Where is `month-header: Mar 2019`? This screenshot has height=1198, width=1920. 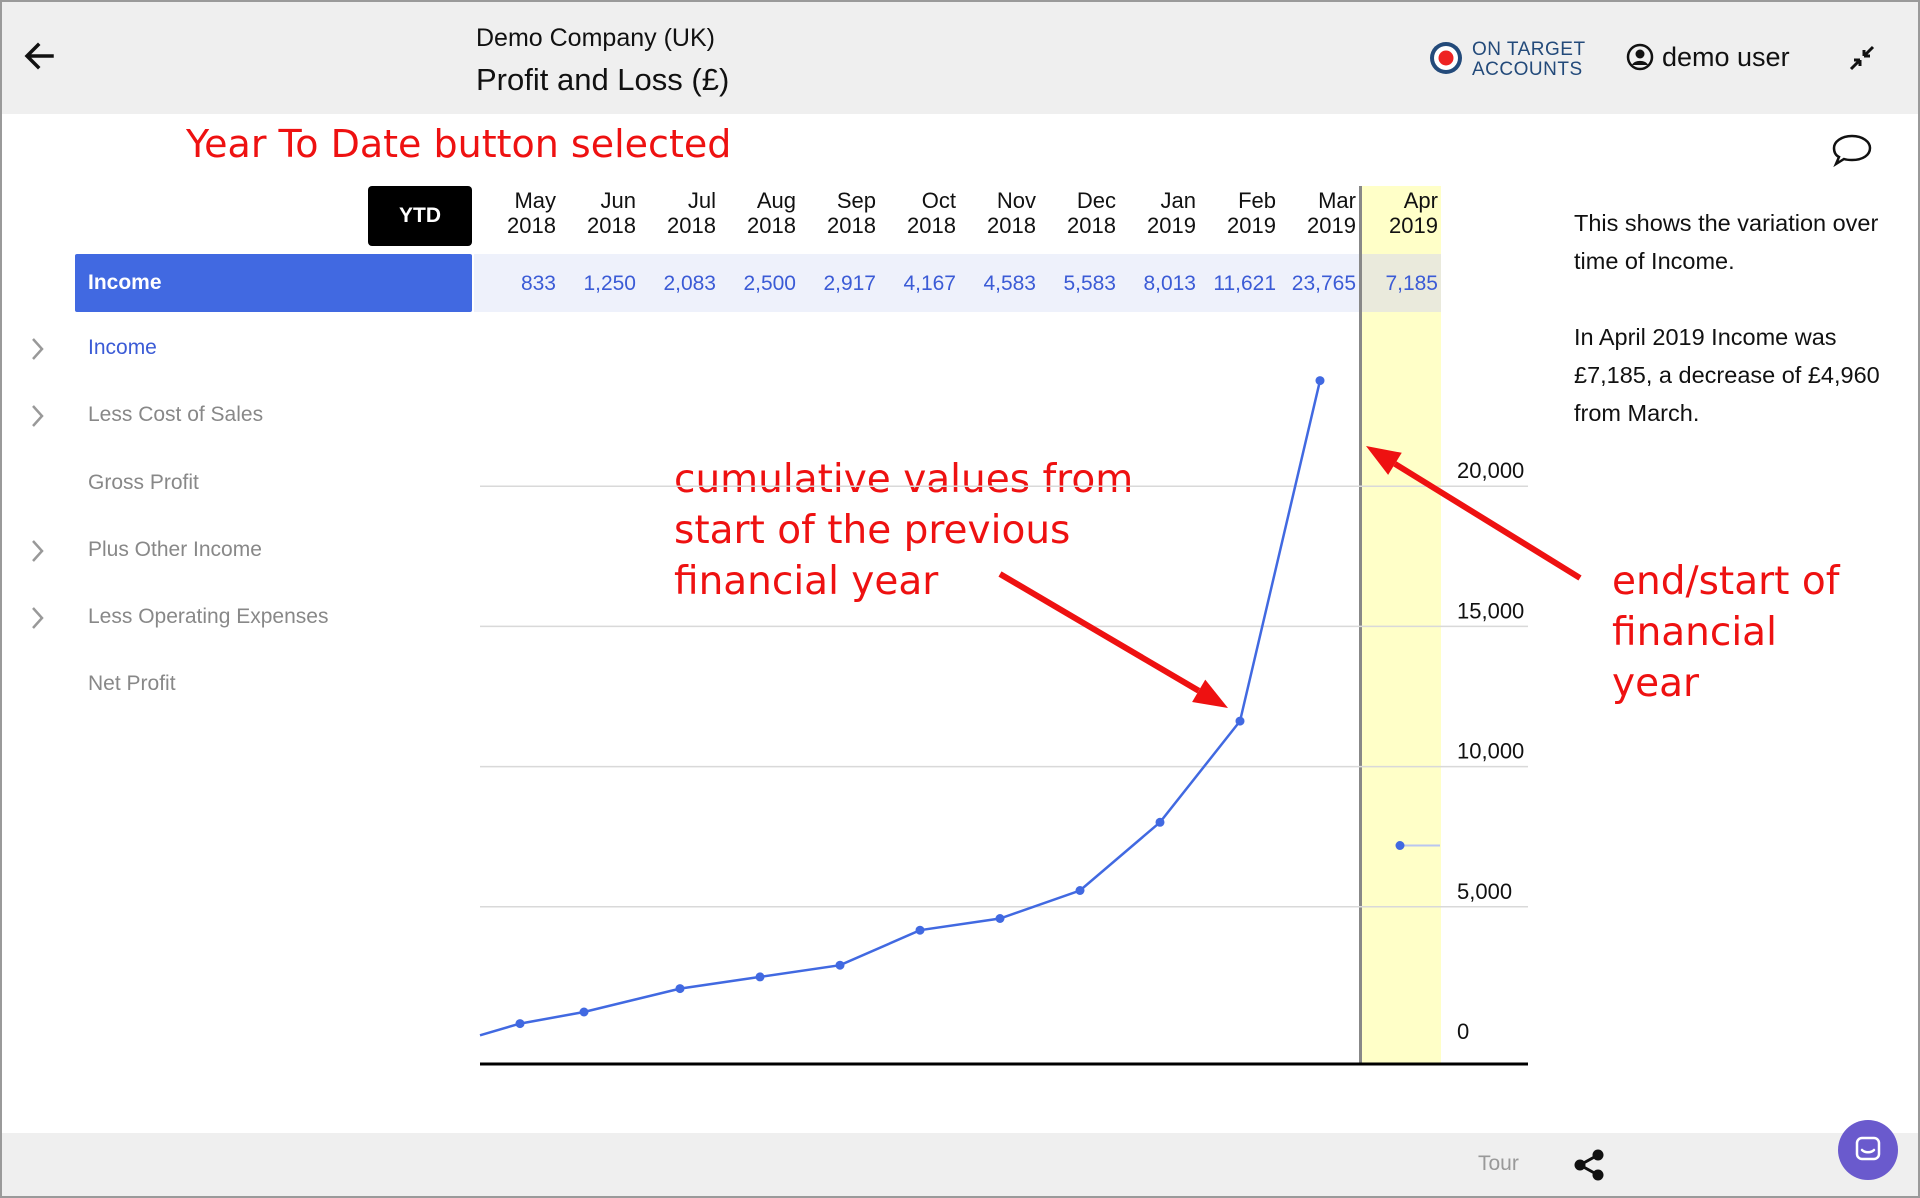
month-header: Mar 2019 is located at coordinates (1331, 213).